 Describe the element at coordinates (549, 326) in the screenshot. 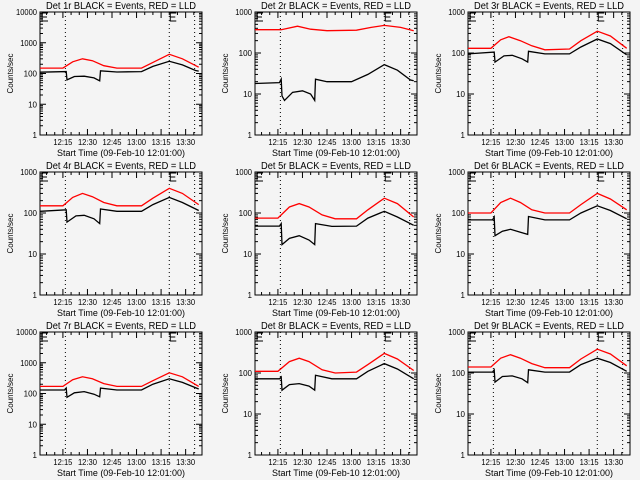

I see `panel-title: Det 9r BLACK = Events, RED = LLD` at that location.